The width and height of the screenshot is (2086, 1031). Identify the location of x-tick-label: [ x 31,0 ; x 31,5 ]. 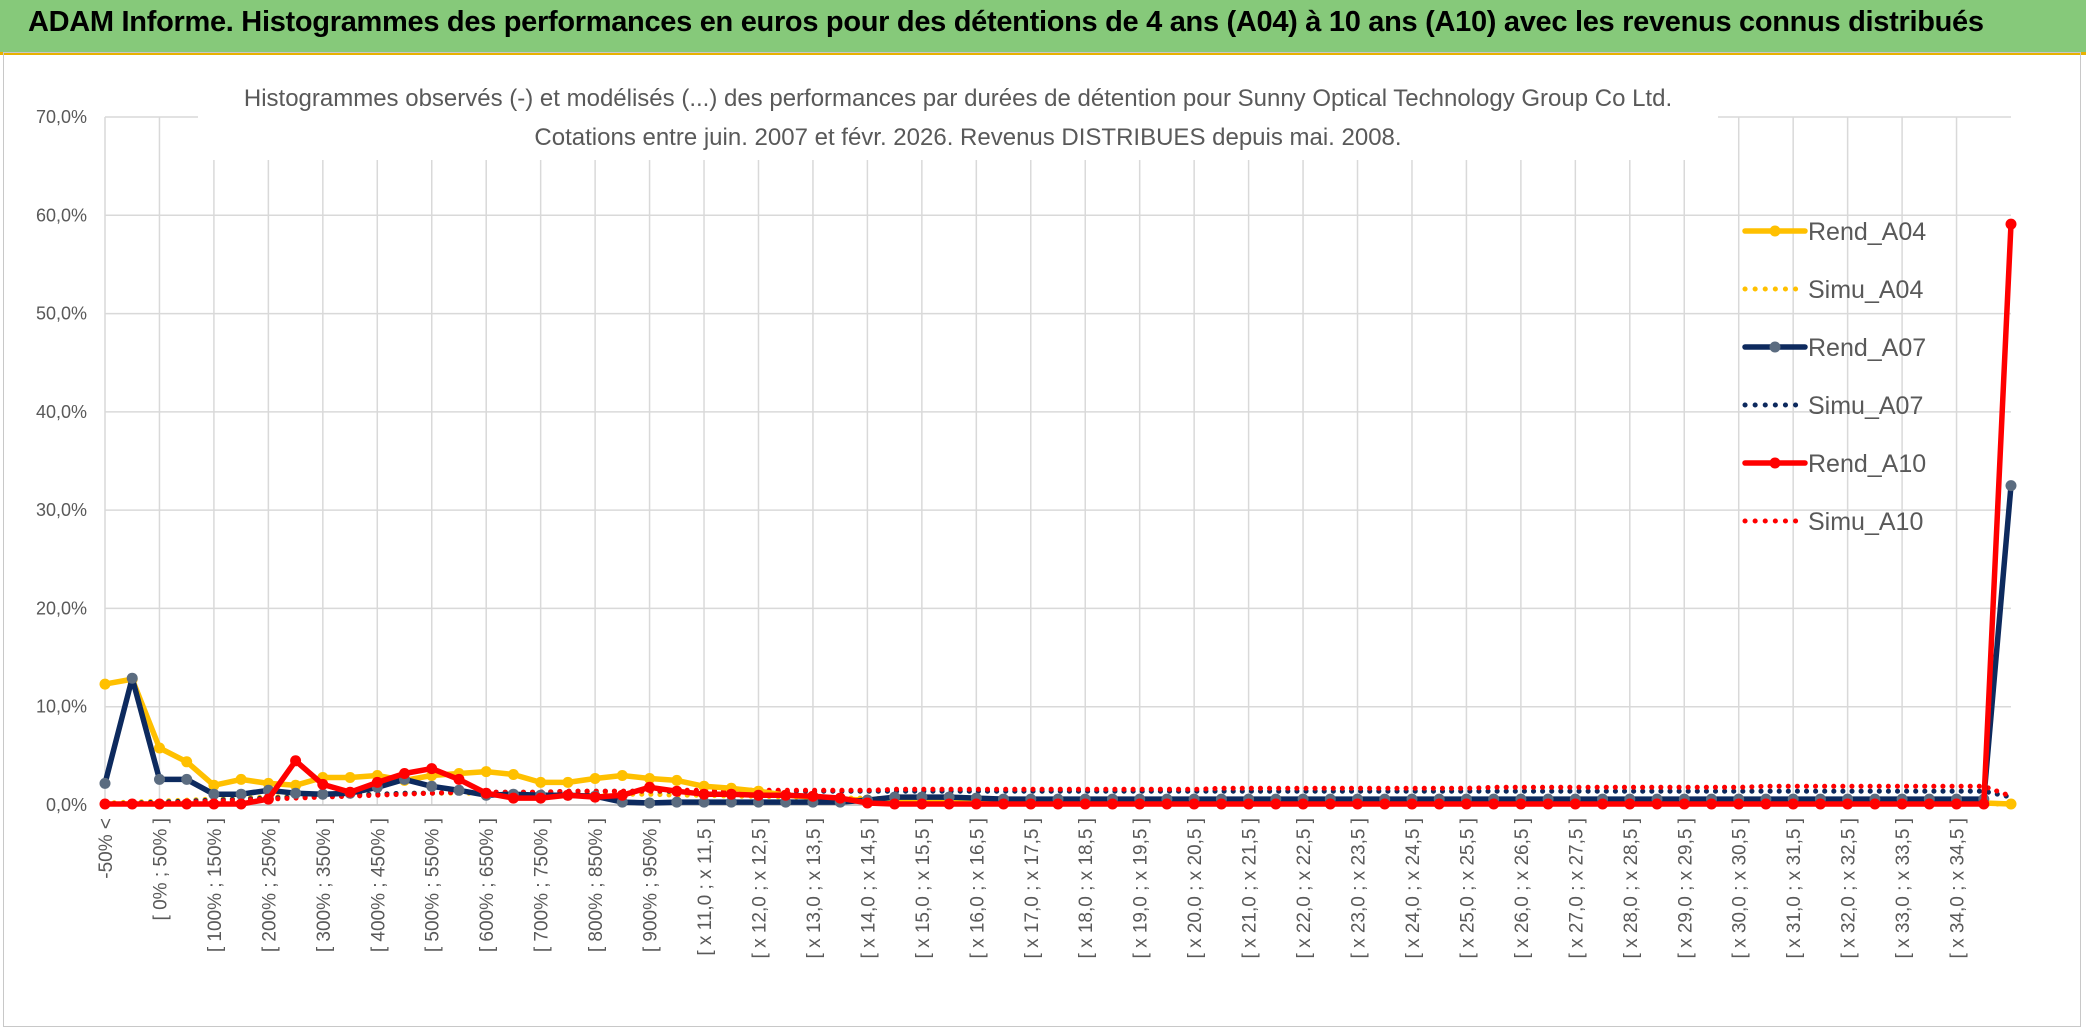
(1794, 888).